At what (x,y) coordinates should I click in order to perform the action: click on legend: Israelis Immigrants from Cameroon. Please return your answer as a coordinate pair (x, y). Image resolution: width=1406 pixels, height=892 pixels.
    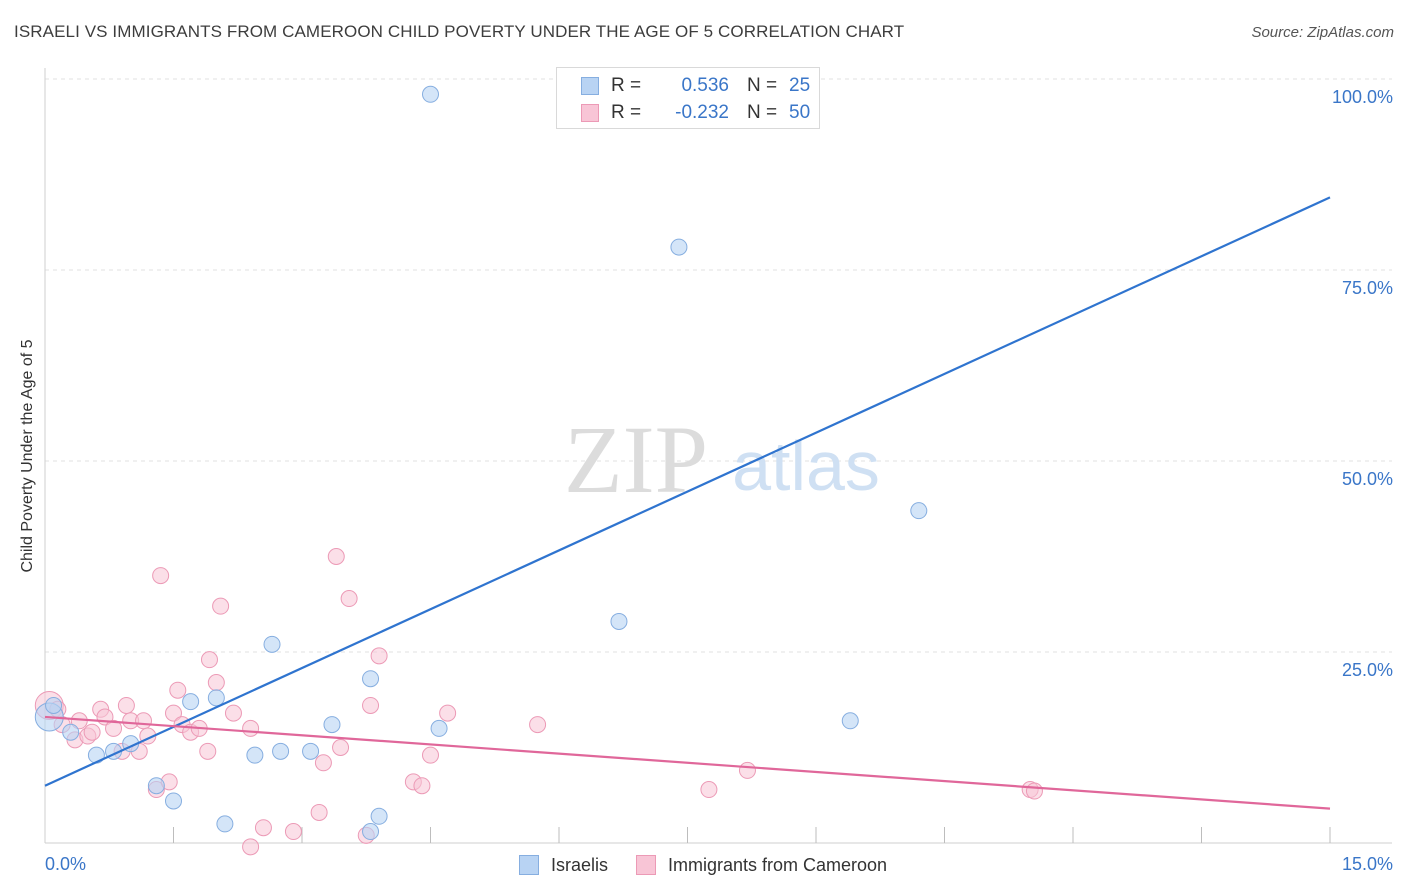
    Looking at the image, I should click on (703, 865).